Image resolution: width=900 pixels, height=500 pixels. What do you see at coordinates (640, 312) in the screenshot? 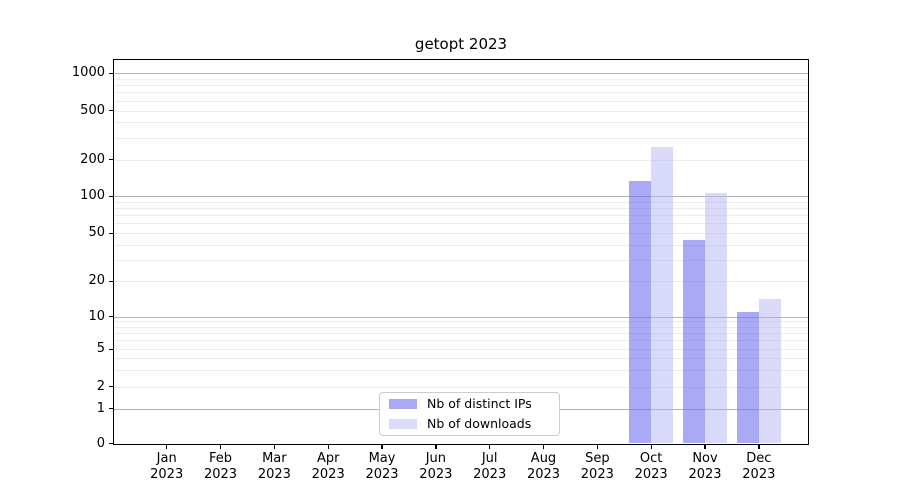
I see `bar-distinct-ips-oct` at bounding box center [640, 312].